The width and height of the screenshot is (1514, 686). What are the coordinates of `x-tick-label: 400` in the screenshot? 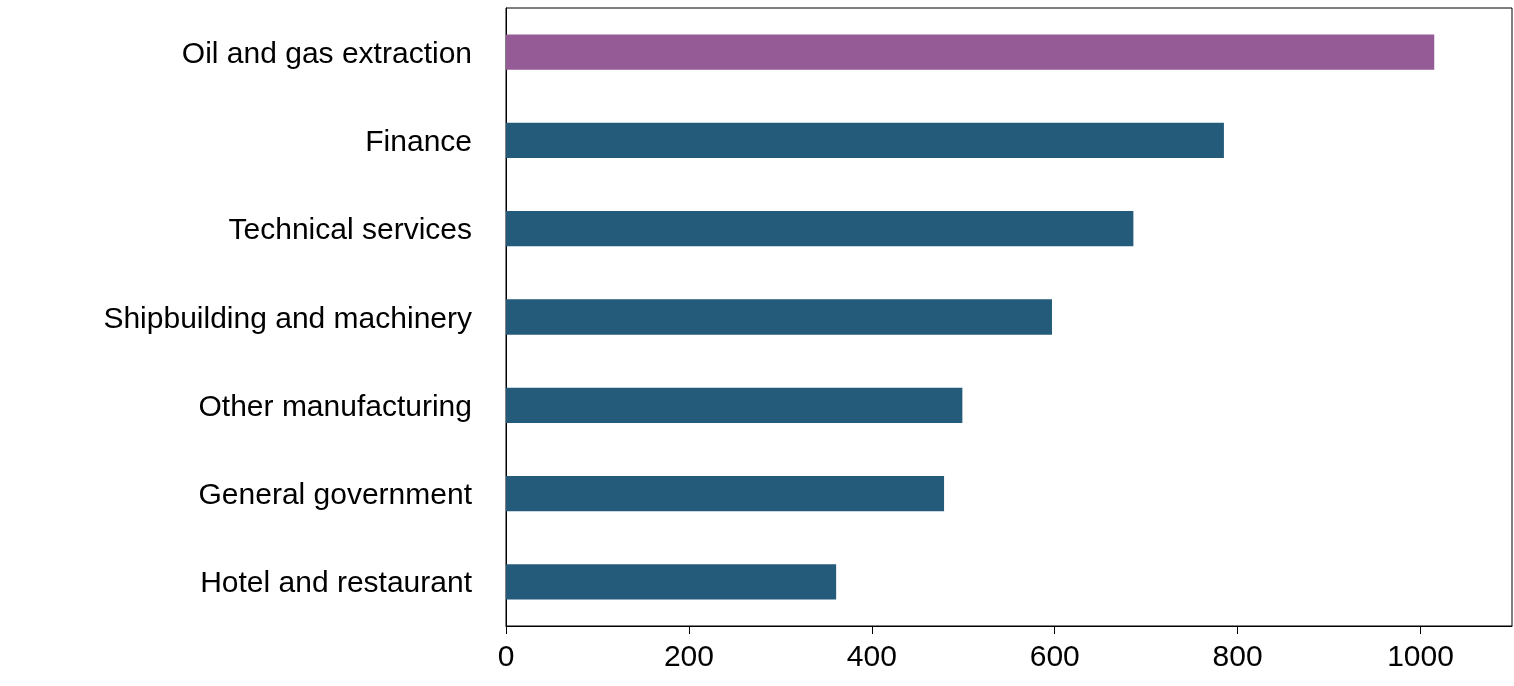 It's located at (871, 655).